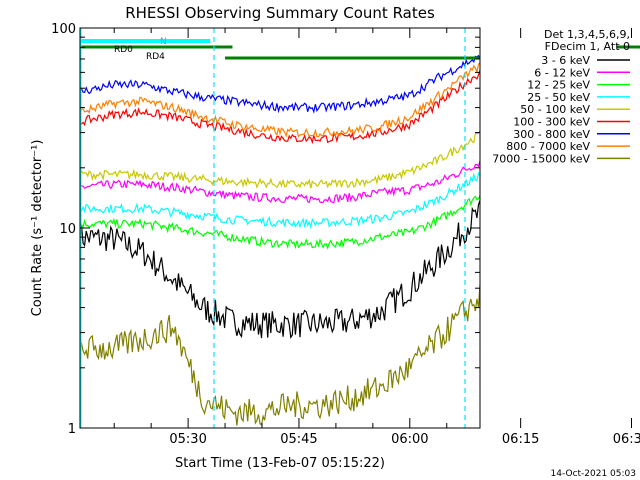 Image resolution: width=640 pixels, height=480 pixels. What do you see at coordinates (123, 50) in the screenshot?
I see `flag-label-rd0: RD0` at bounding box center [123, 50].